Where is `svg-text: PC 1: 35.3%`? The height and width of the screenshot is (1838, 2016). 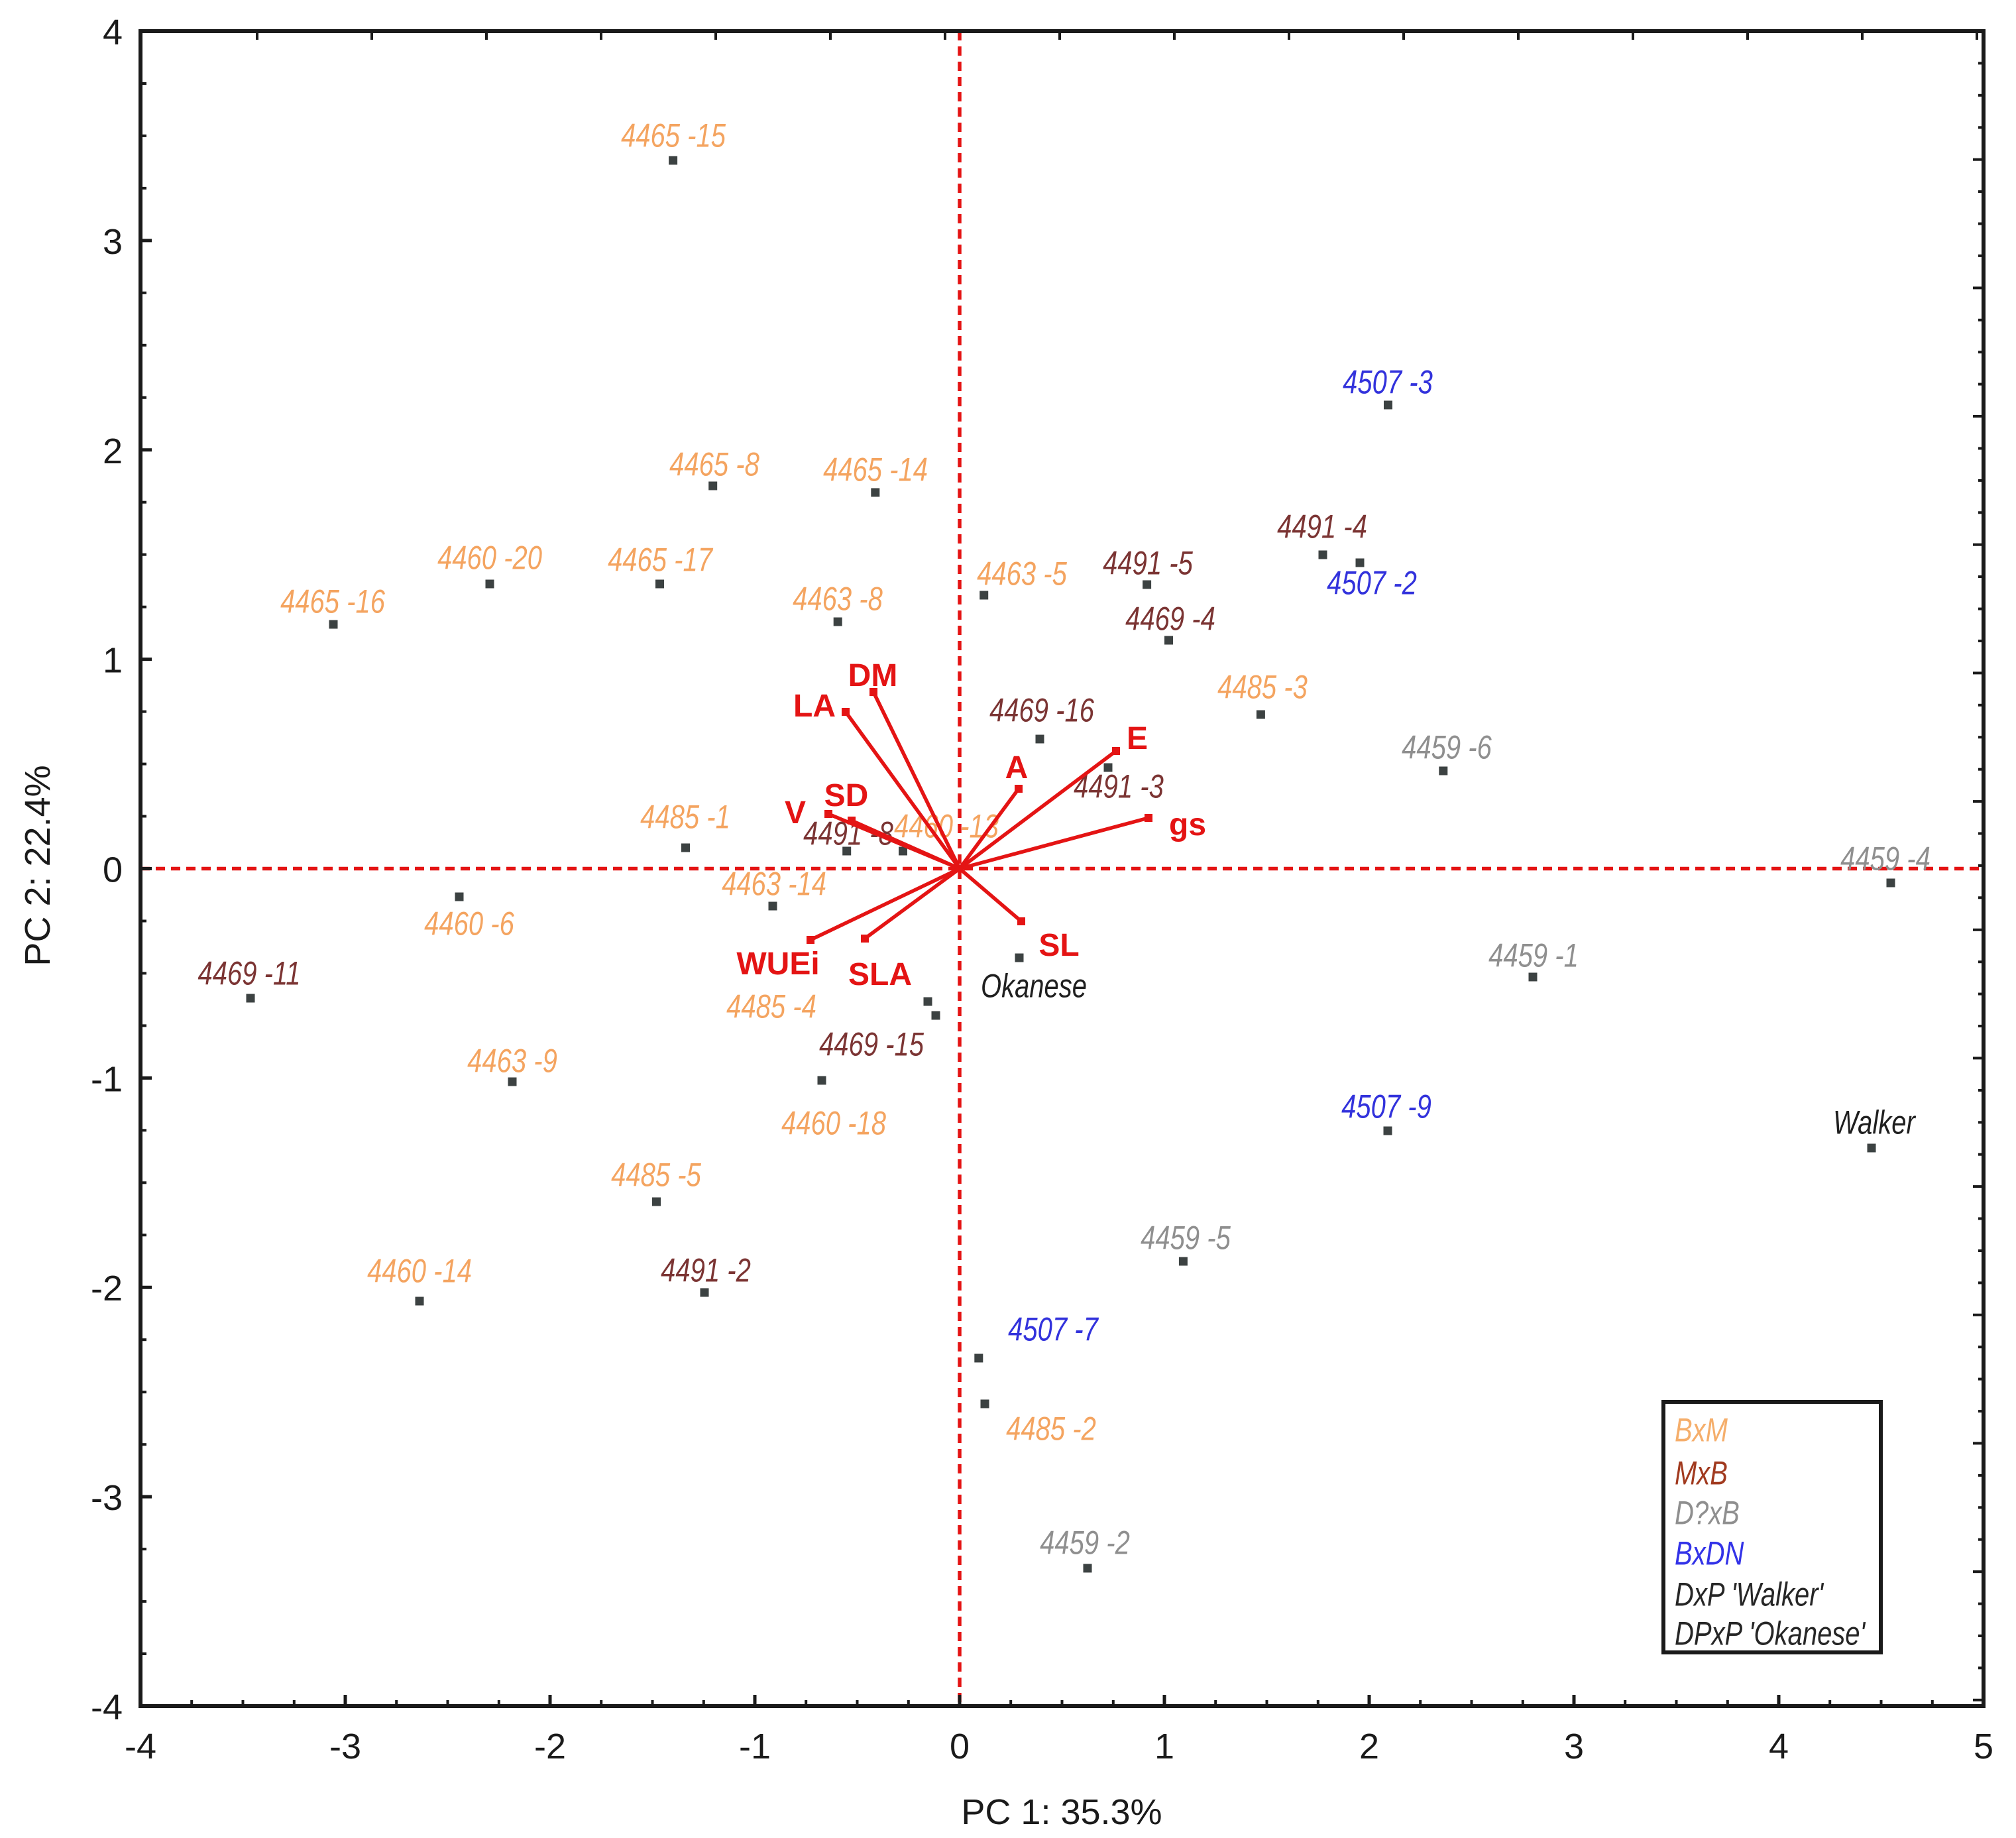 svg-text: PC 1: 35.3% is located at coordinates (1061, 1812).